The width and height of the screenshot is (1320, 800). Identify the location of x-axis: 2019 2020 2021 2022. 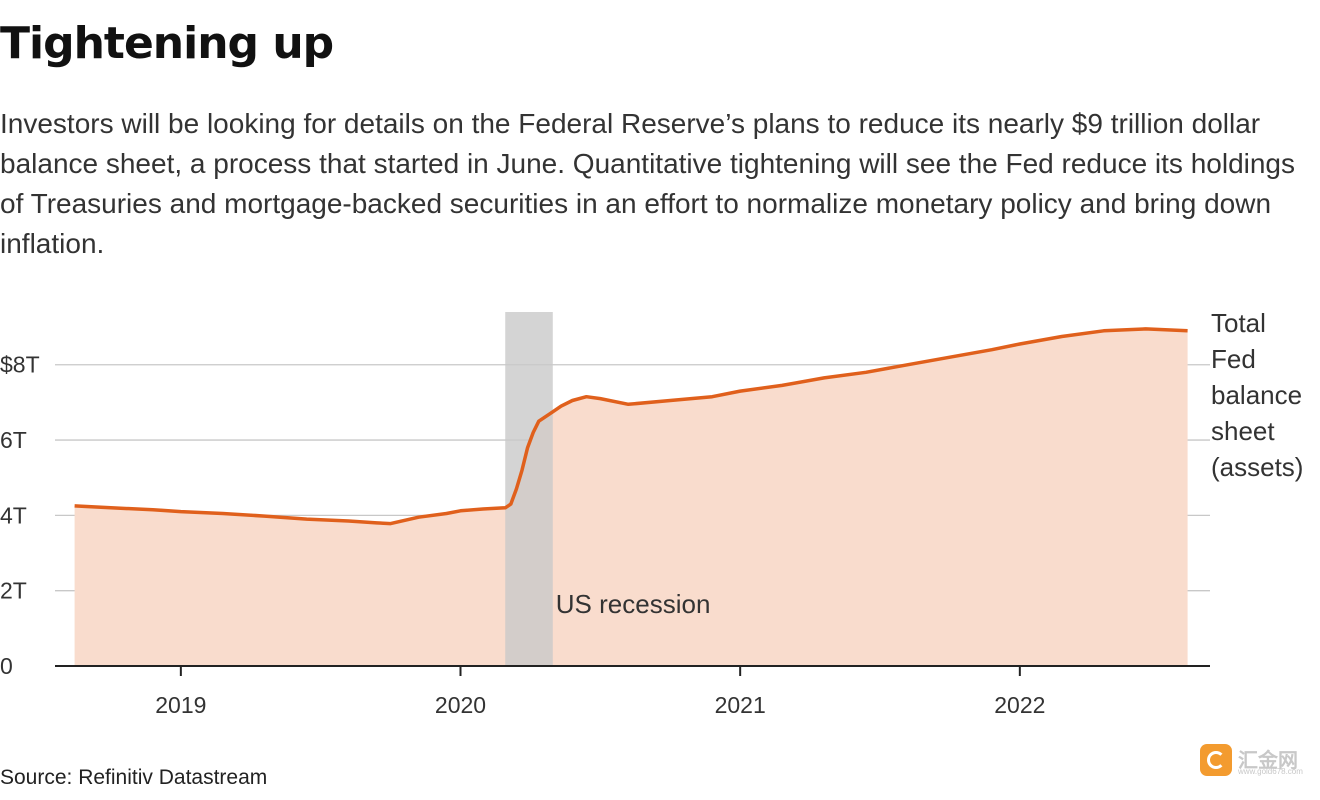
(600, 692).